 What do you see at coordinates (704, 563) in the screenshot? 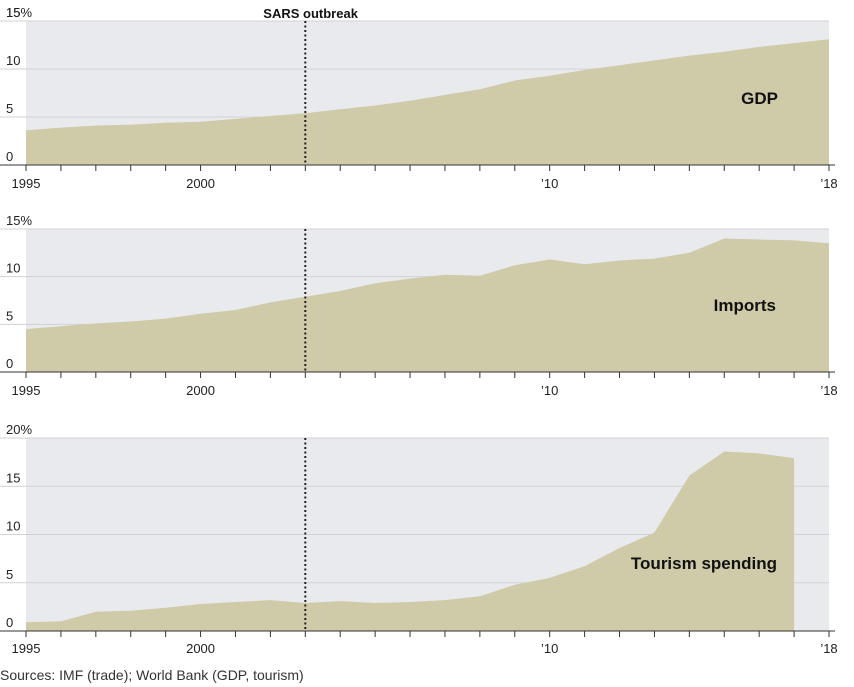
I see `series-label: Tourism spending` at bounding box center [704, 563].